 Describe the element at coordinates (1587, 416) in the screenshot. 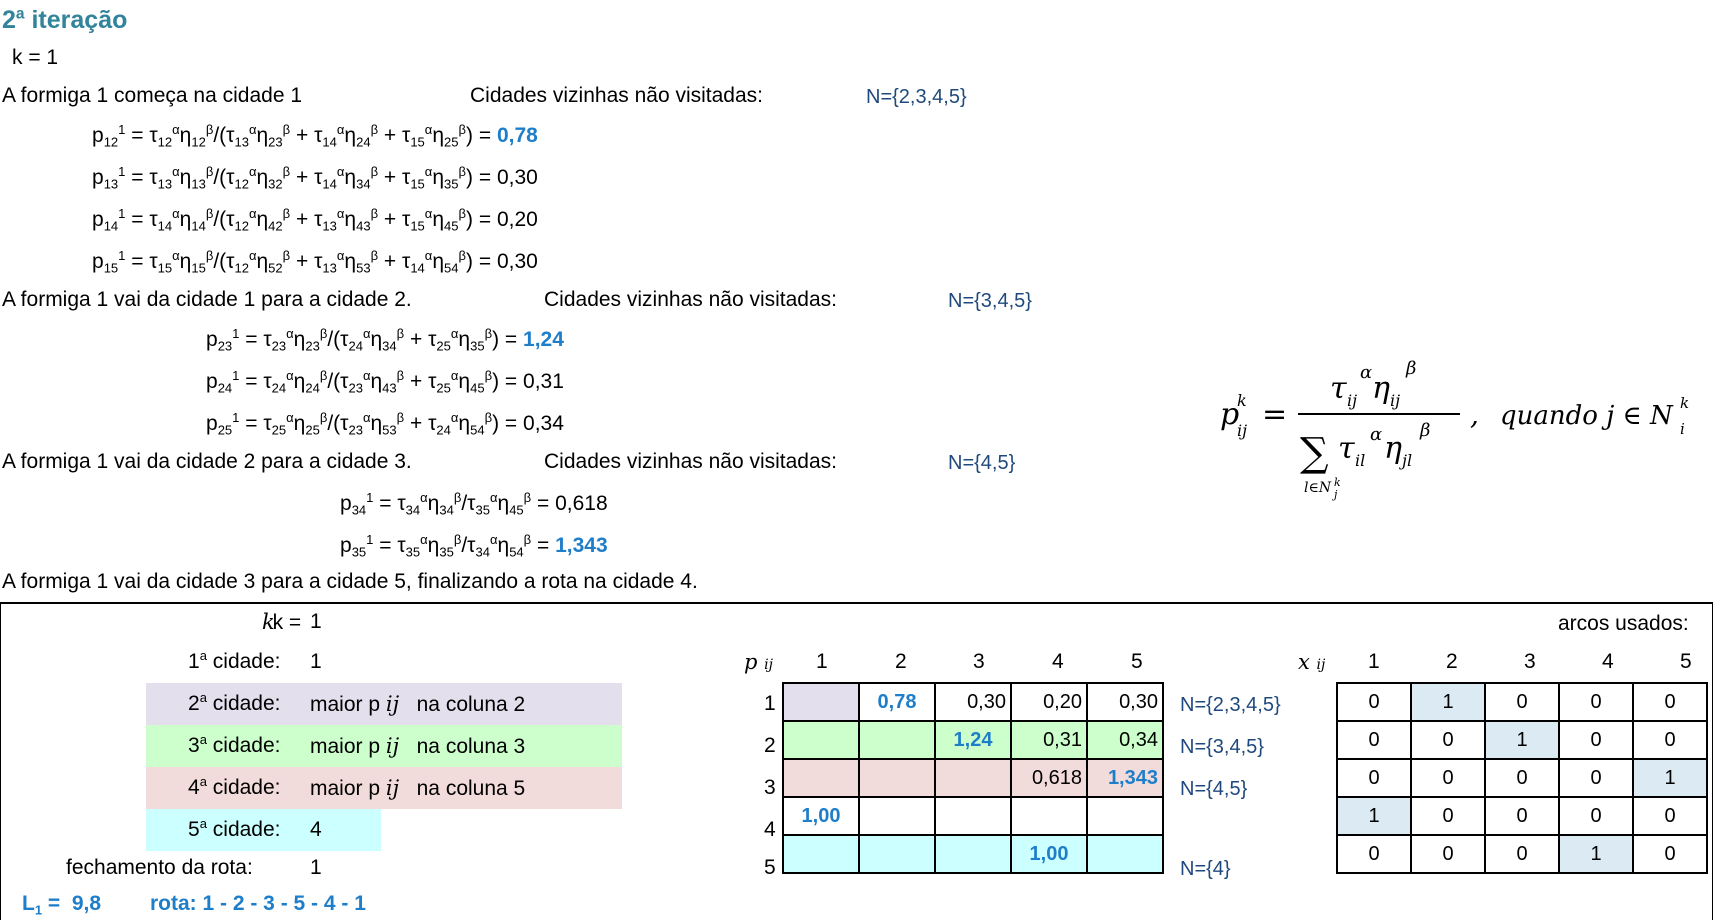

I see `svg-text: quando j ∈ N` at that location.